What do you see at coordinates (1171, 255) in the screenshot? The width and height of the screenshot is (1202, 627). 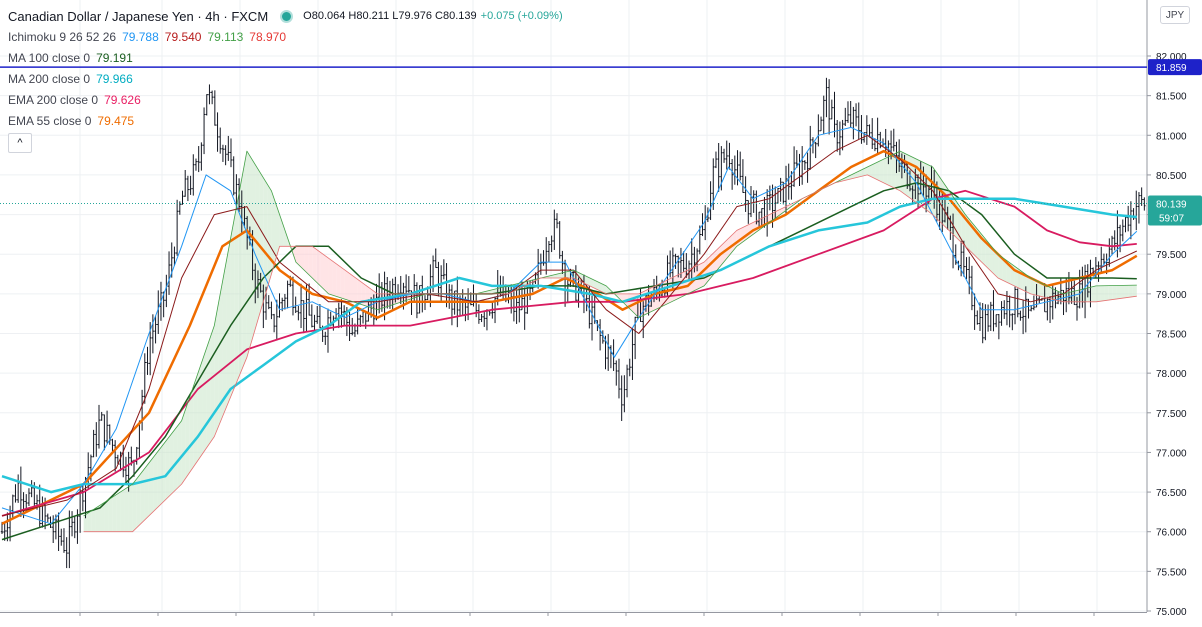 I see `y-tick-label: 79.500` at bounding box center [1171, 255].